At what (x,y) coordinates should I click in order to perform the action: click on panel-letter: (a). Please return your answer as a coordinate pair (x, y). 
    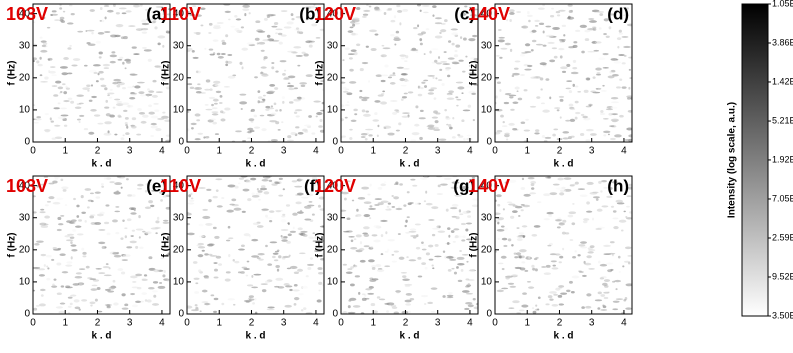
    Looking at the image, I should click on (156, 13).